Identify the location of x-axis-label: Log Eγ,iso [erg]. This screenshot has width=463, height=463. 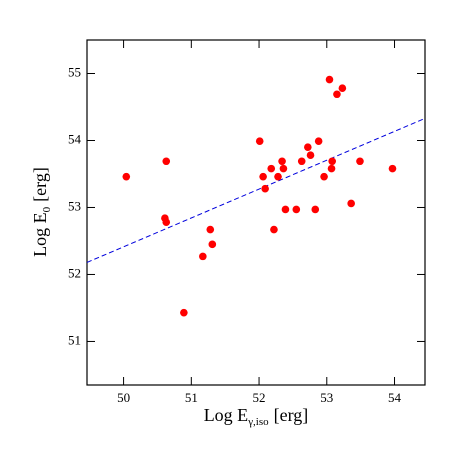
(256, 416).